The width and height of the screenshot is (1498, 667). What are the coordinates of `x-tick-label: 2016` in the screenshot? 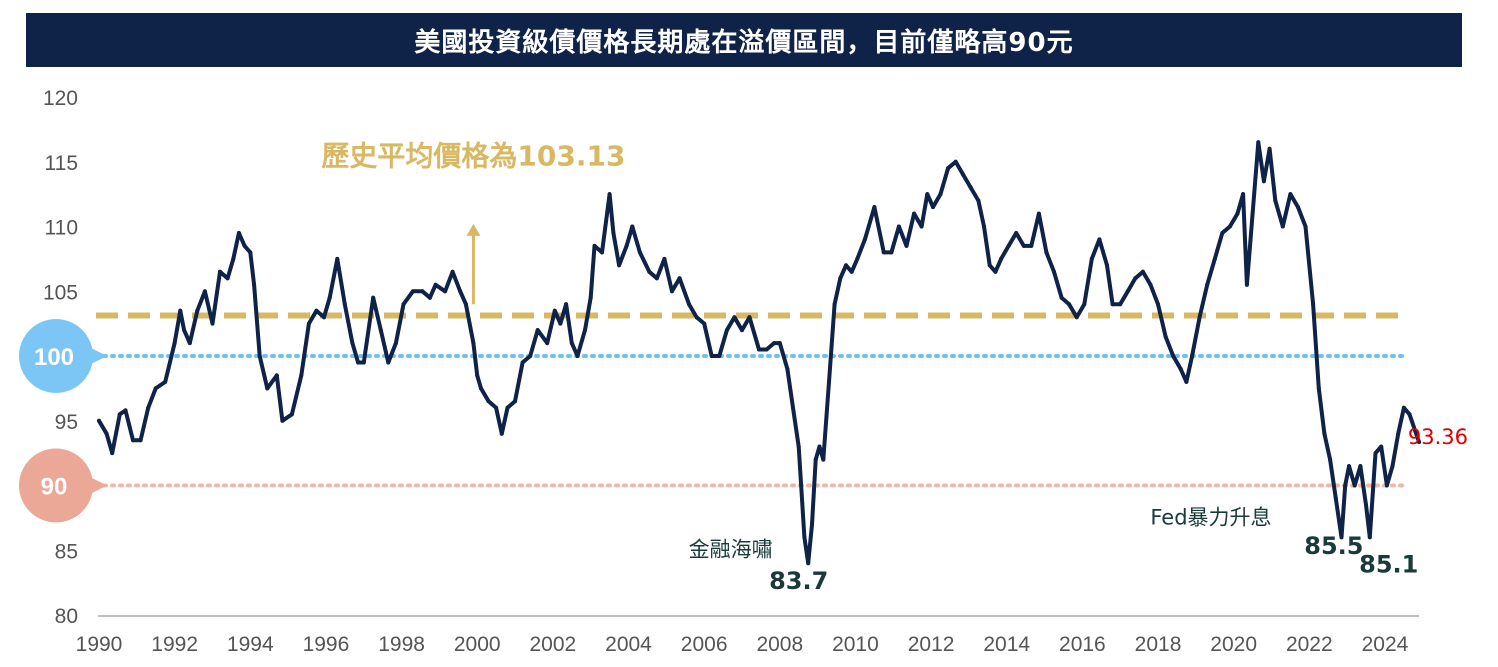 It's located at (1082, 644).